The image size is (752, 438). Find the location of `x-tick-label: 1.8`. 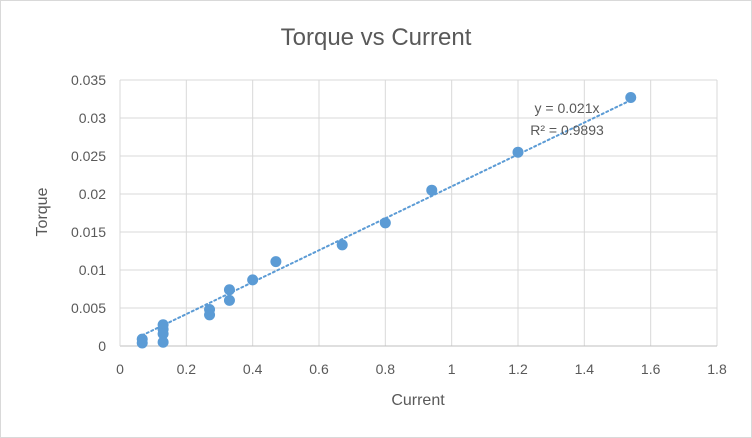

x-tick-label: 1.8 is located at coordinates (717, 369).